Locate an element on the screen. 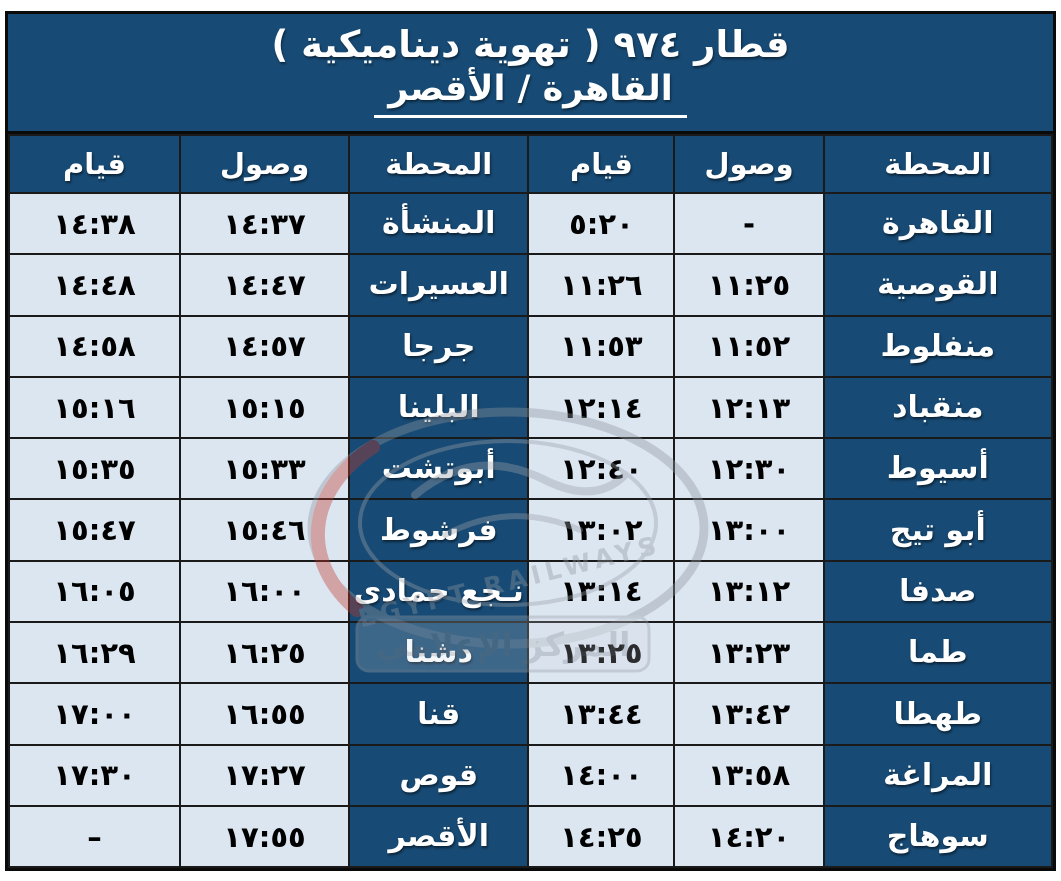 Image resolution: width=1061 pixels, height=881 pixels. arrival-cell-right: ١٣:٠٠ is located at coordinates (749, 530).